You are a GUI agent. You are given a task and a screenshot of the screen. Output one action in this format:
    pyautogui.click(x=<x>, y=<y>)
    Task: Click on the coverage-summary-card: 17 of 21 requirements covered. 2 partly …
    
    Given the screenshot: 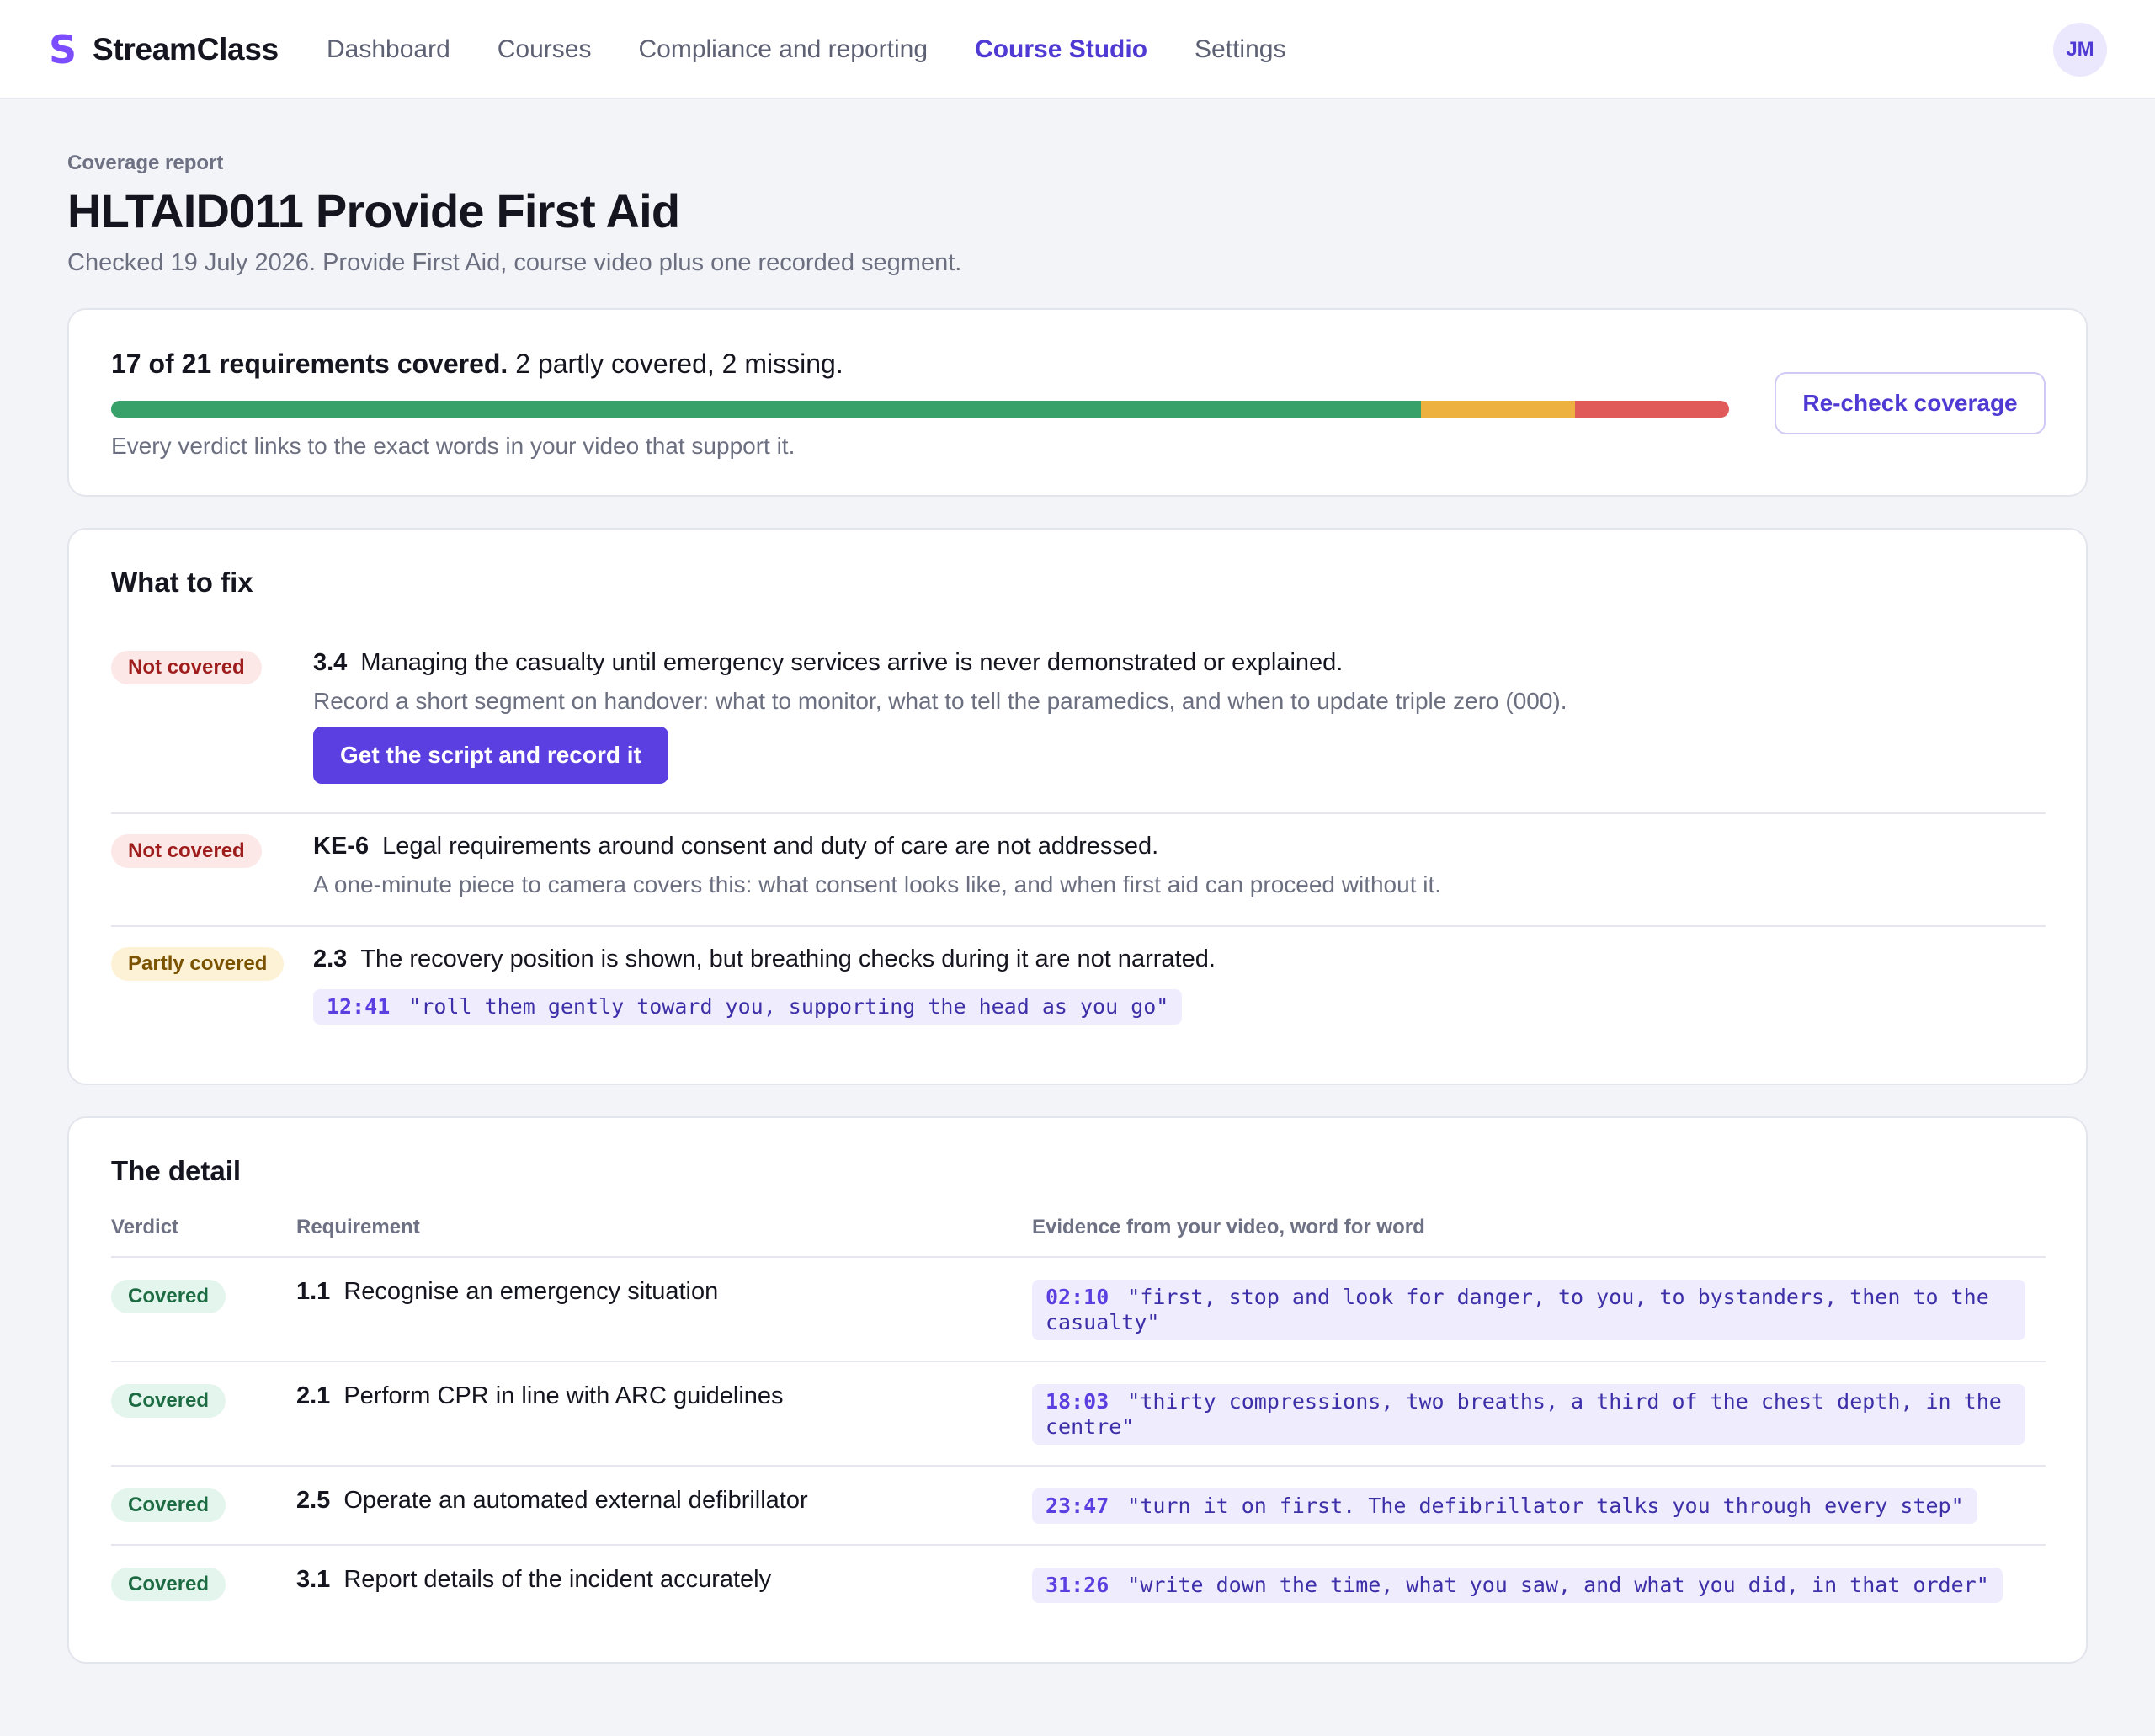 What is the action you would take?
    pyautogui.click(x=1077, y=402)
    